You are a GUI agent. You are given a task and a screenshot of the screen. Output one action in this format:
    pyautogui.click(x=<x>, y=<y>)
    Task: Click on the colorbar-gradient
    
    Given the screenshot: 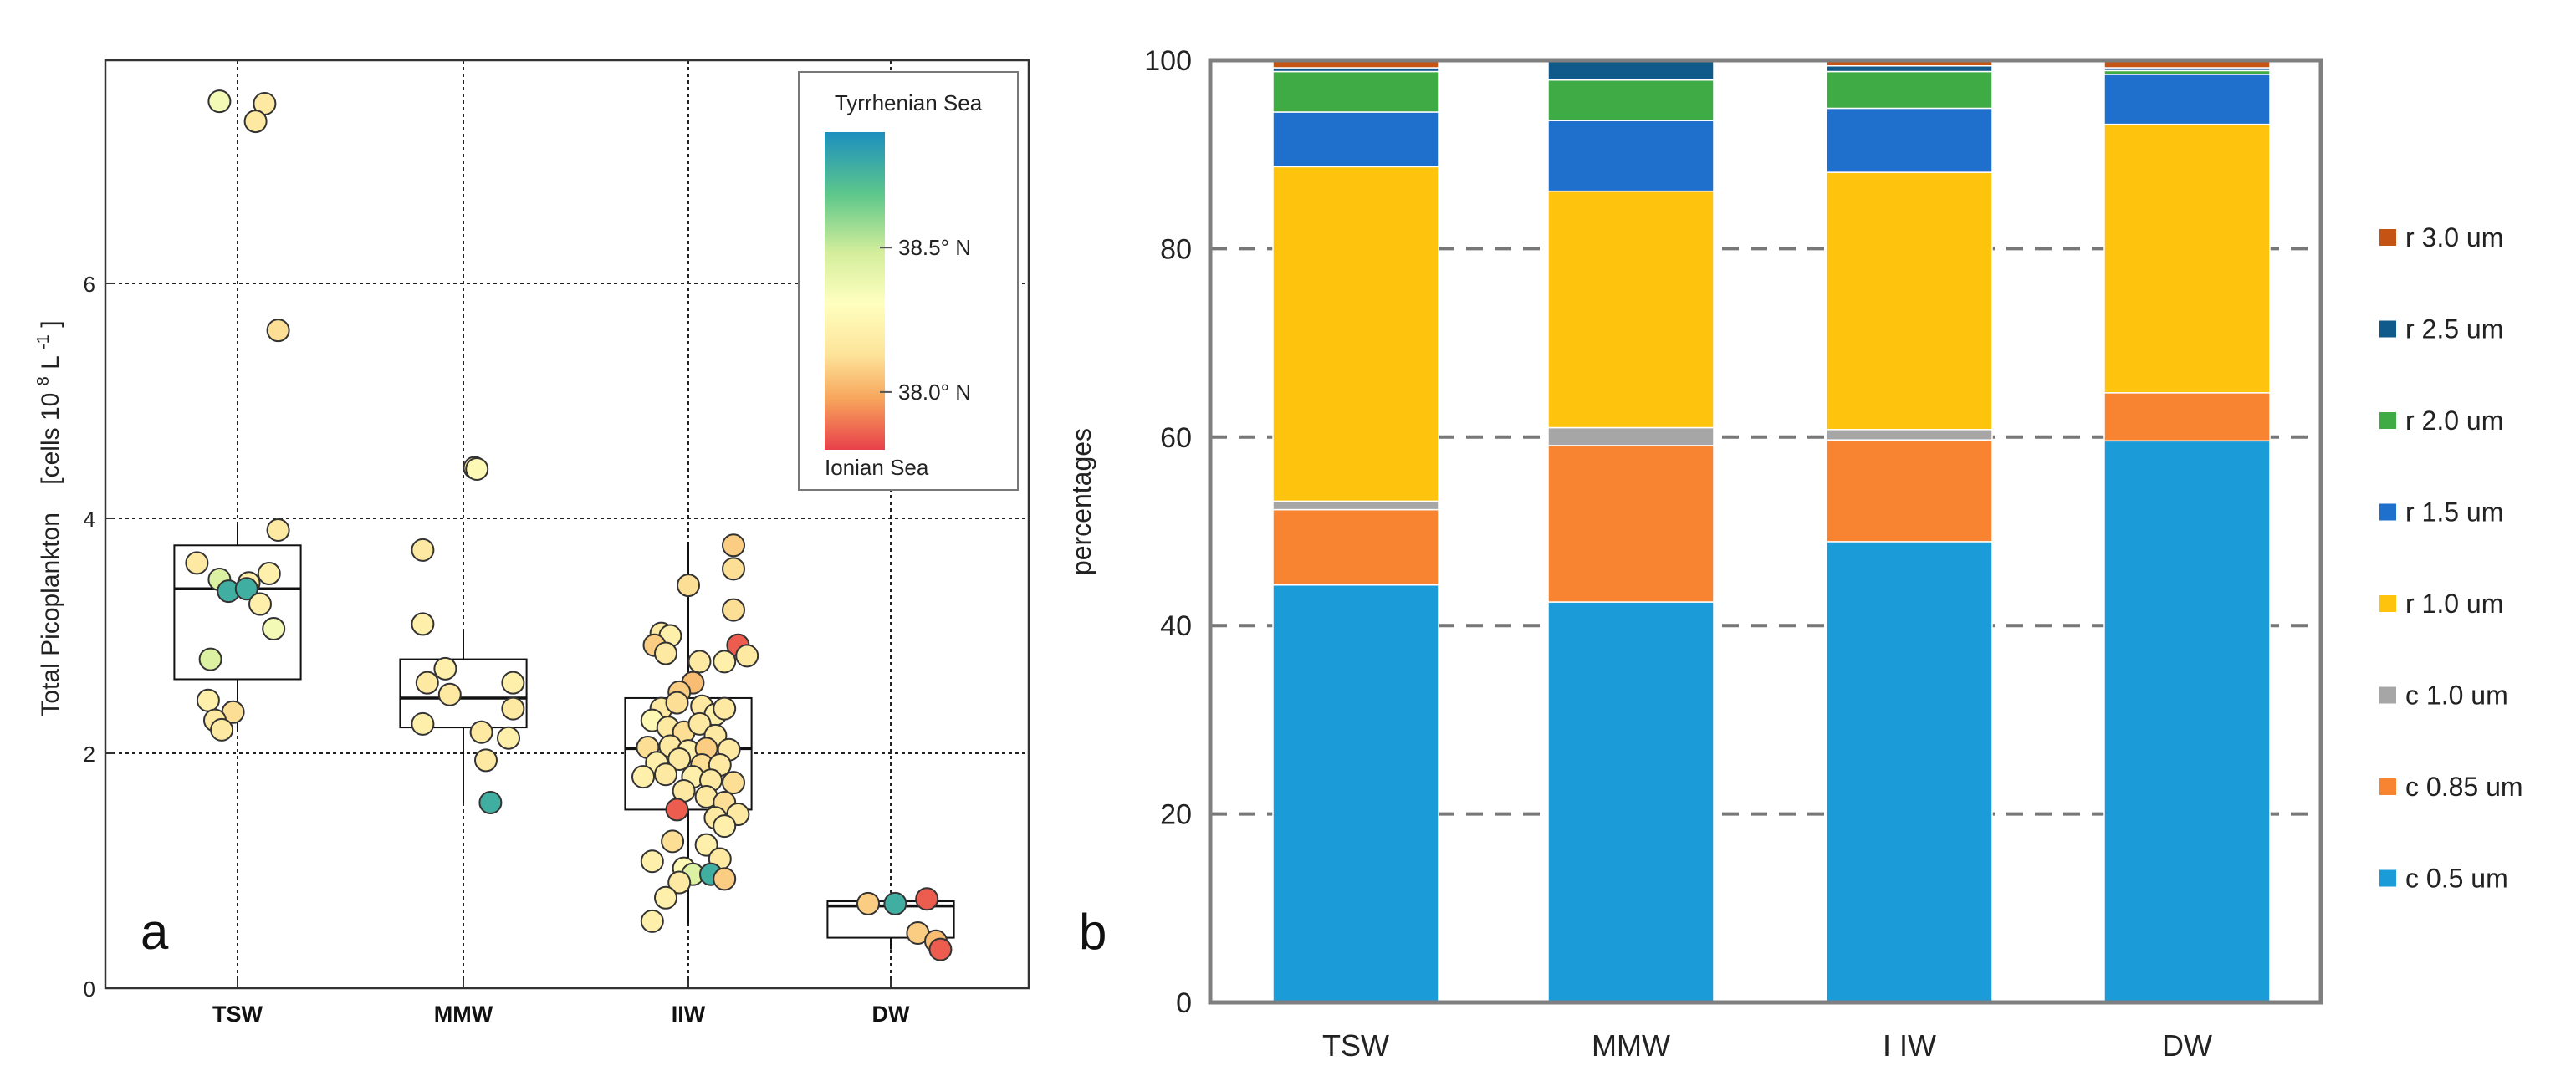 What is the action you would take?
    pyautogui.click(x=855, y=291)
    